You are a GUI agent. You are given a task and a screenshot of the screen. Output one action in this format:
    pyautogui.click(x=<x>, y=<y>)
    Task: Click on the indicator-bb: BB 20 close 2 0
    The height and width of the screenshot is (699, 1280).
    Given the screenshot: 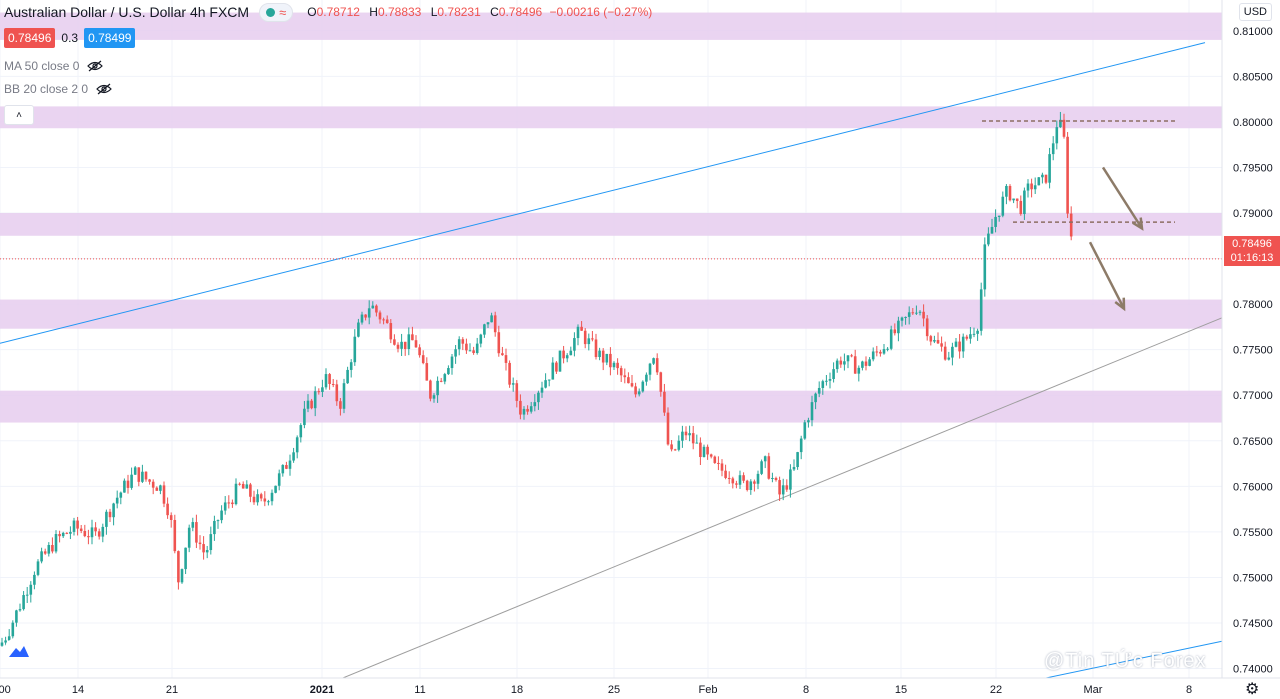 What is the action you would take?
    pyautogui.click(x=58, y=89)
    